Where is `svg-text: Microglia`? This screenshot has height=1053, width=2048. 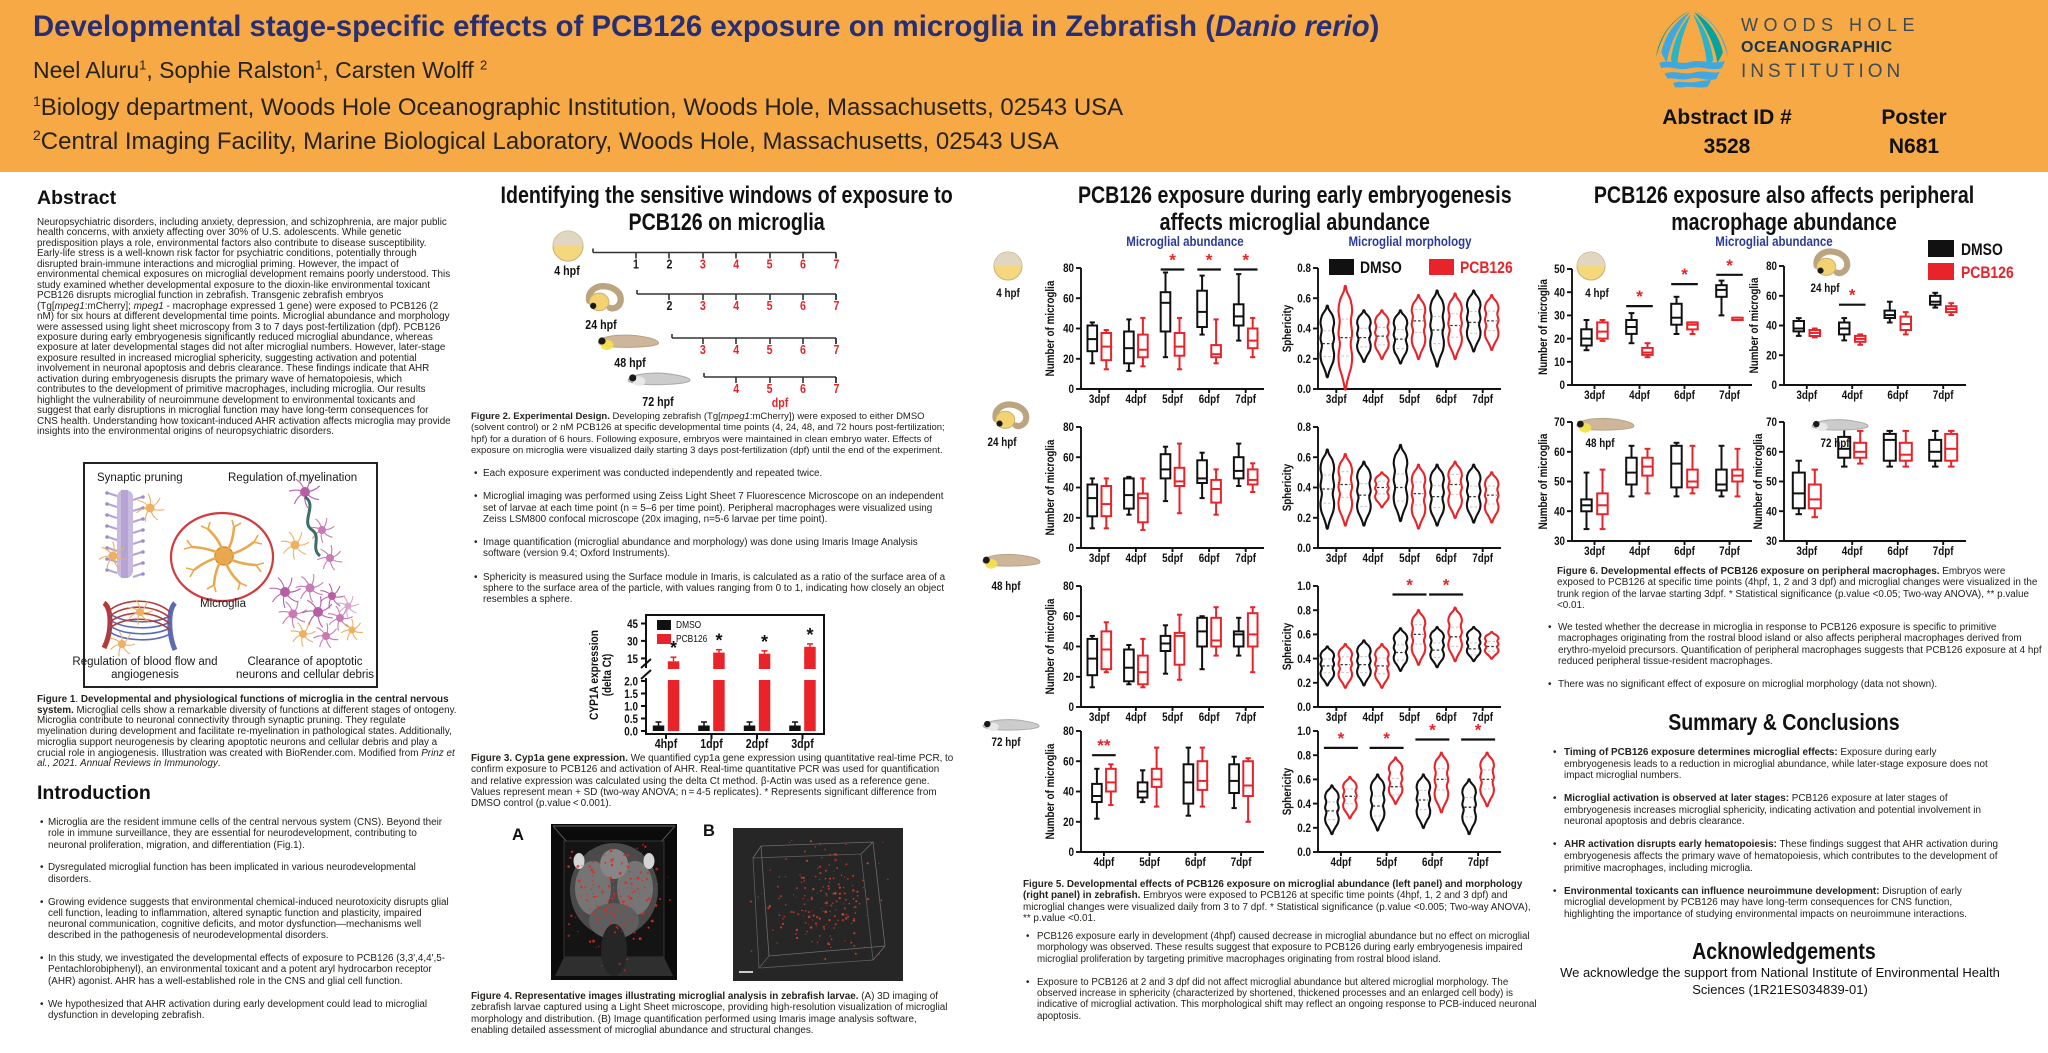 svg-text: Microglia is located at coordinates (223, 604).